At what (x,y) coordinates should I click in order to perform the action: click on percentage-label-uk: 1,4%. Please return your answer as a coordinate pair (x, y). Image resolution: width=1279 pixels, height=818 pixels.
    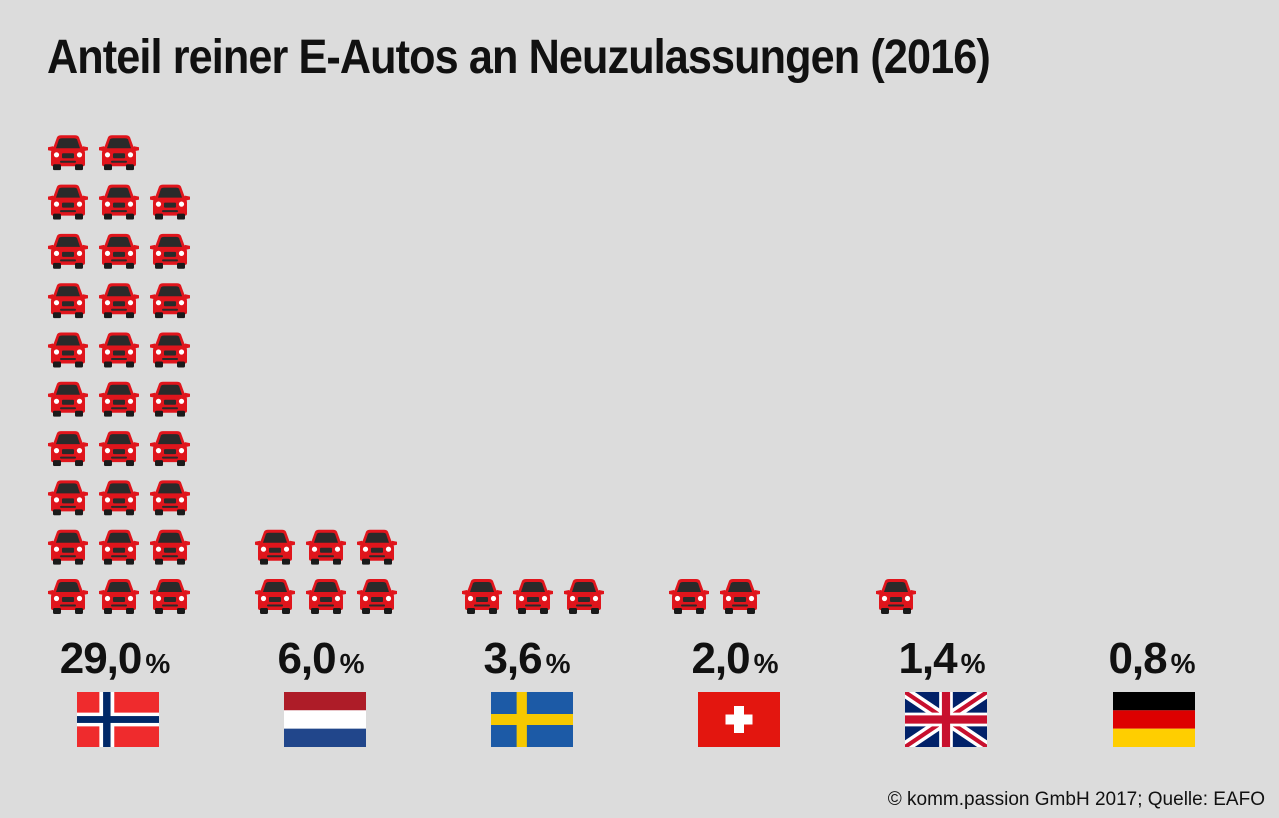
    Looking at the image, I should click on (942, 658).